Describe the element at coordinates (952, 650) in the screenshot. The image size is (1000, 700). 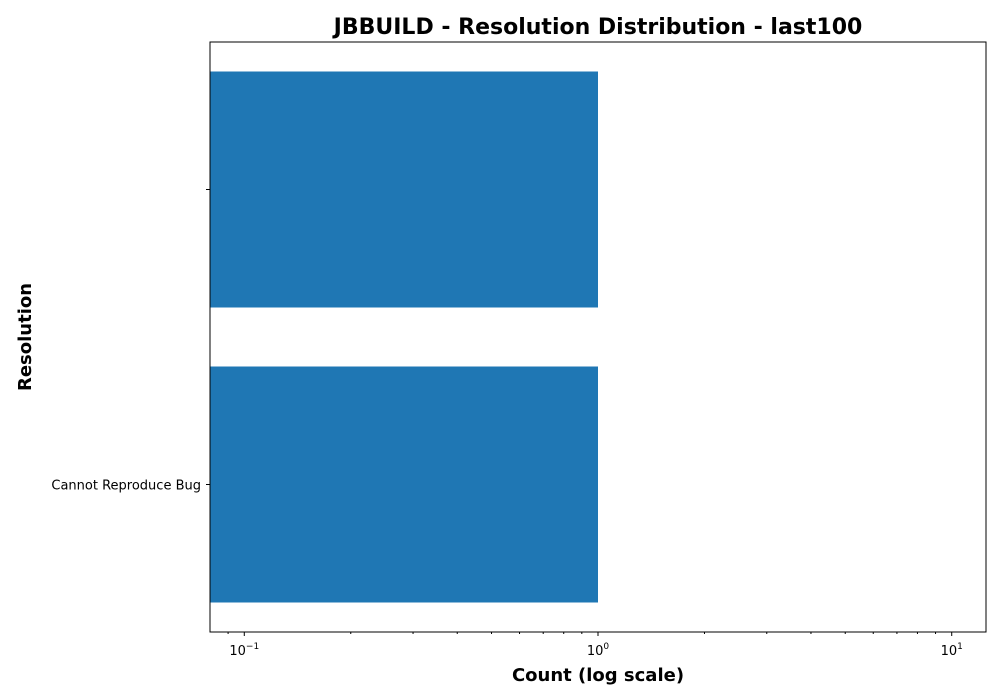
I see `x-tick-label: 10¹` at that location.